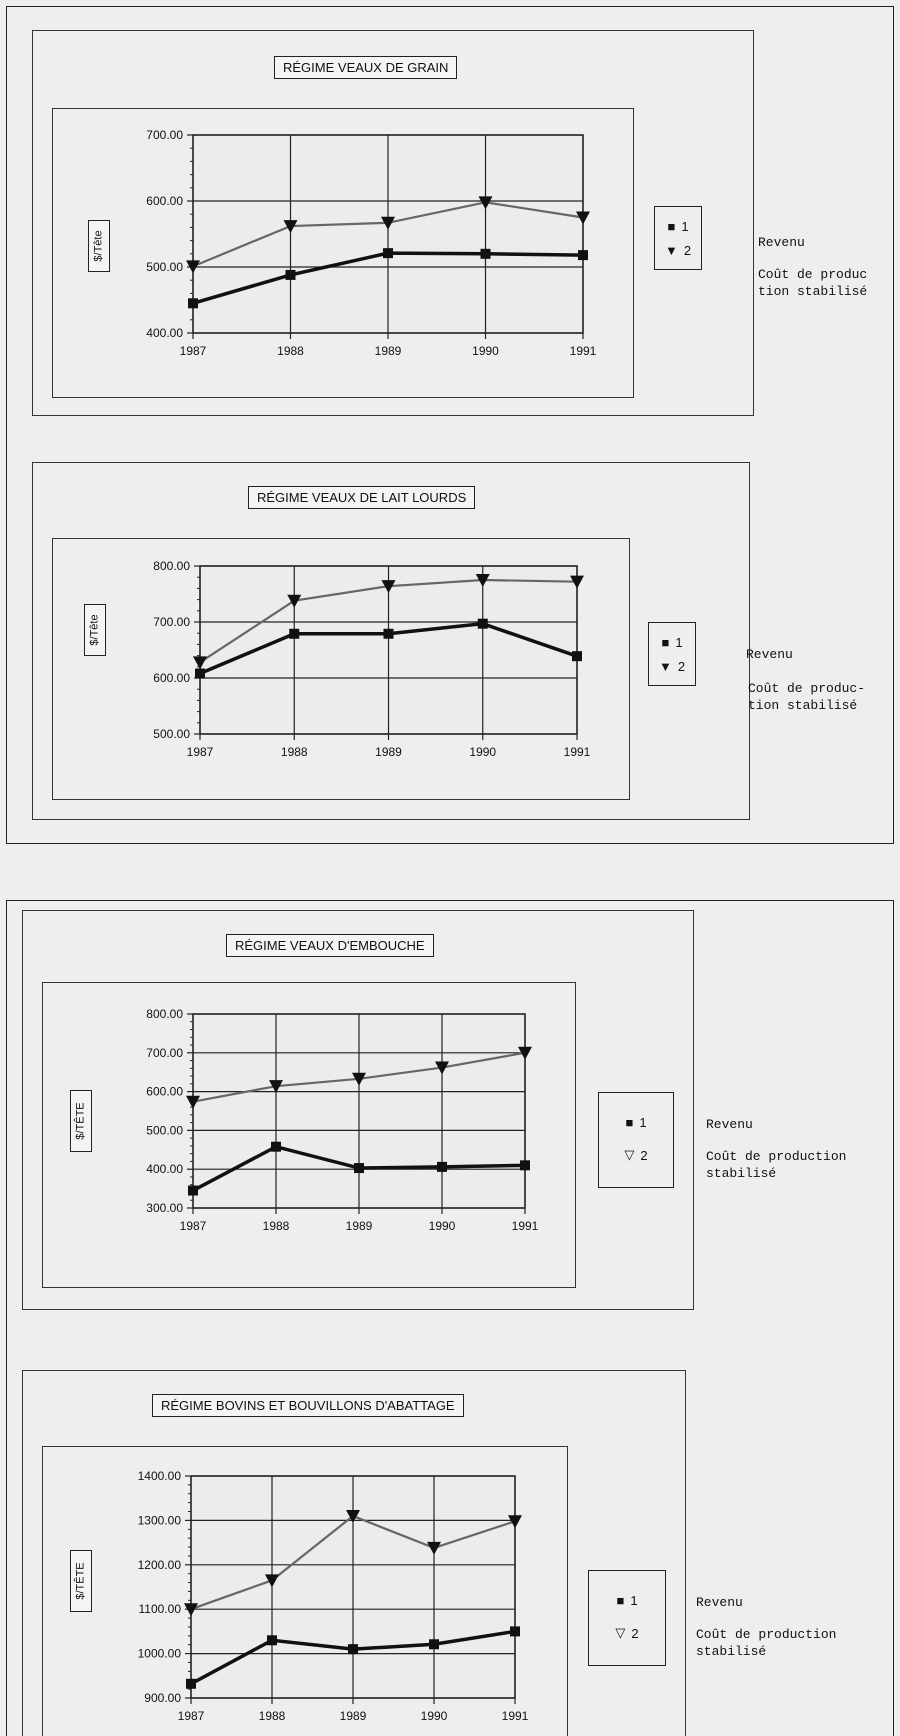 The image size is (900, 1736). Describe the element at coordinates (164, 1208) in the screenshot. I see `y-tick-label: 300.00` at that location.